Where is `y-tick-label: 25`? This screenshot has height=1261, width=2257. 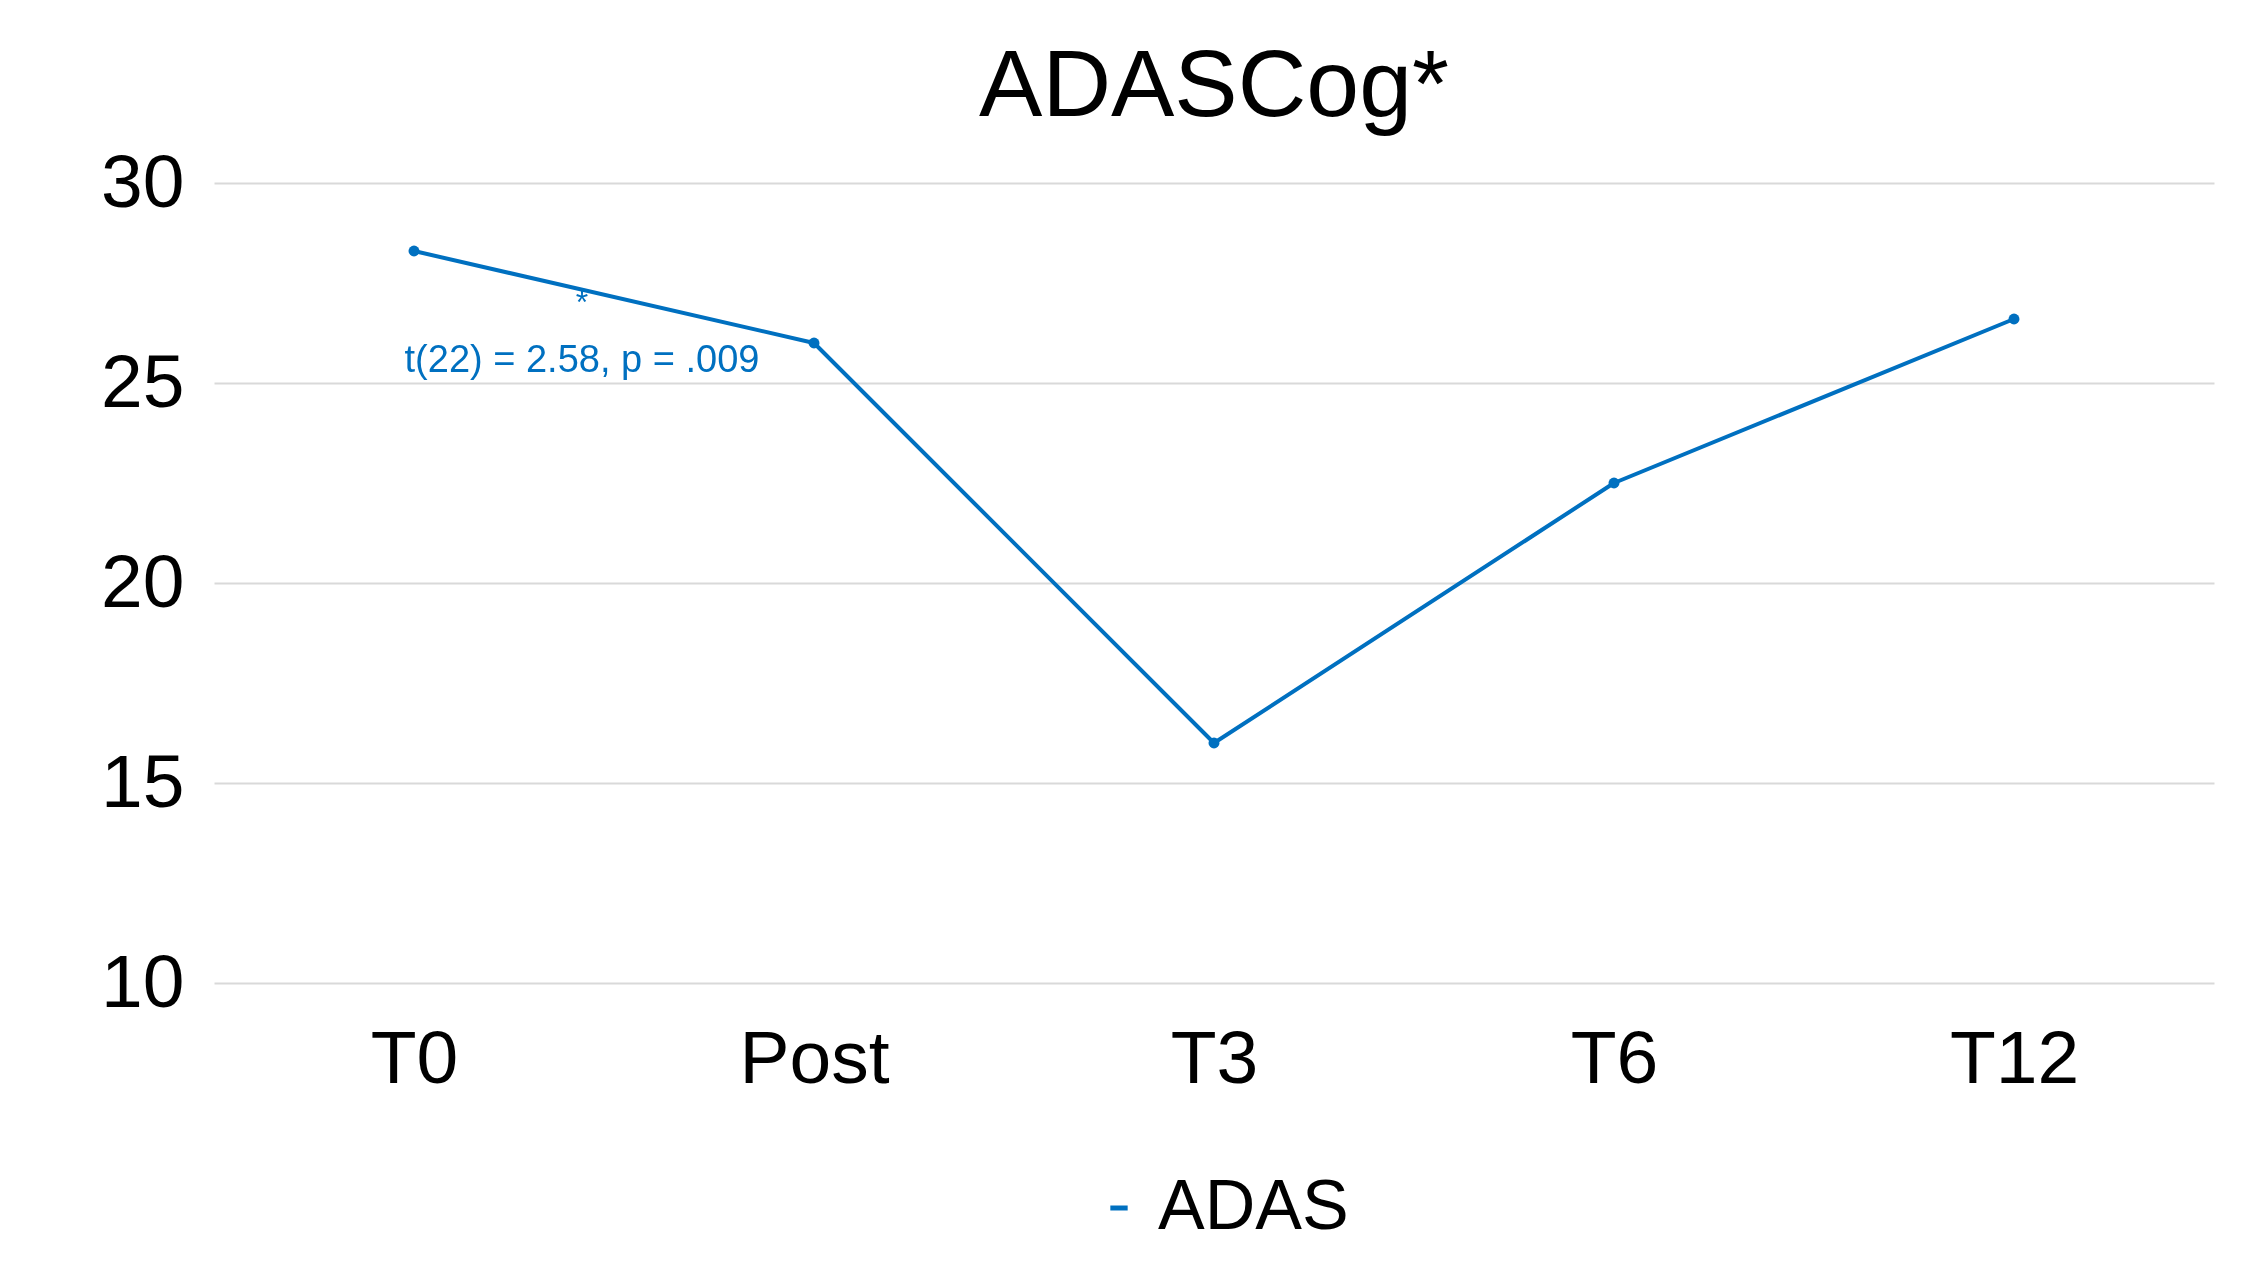 y-tick-label: 25 is located at coordinates (143, 380).